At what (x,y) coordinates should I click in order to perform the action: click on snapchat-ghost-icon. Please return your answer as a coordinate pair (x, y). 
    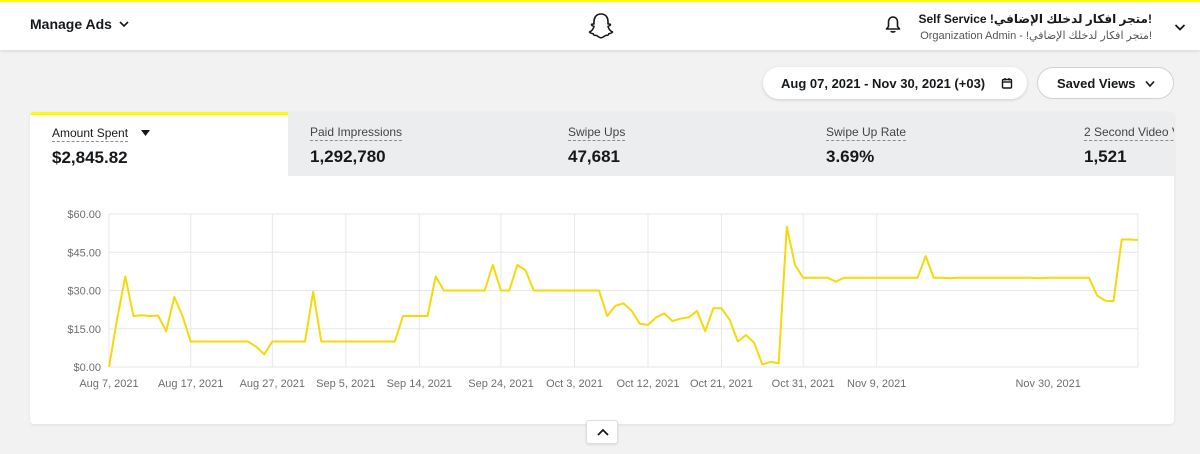
    Looking at the image, I should click on (601, 26).